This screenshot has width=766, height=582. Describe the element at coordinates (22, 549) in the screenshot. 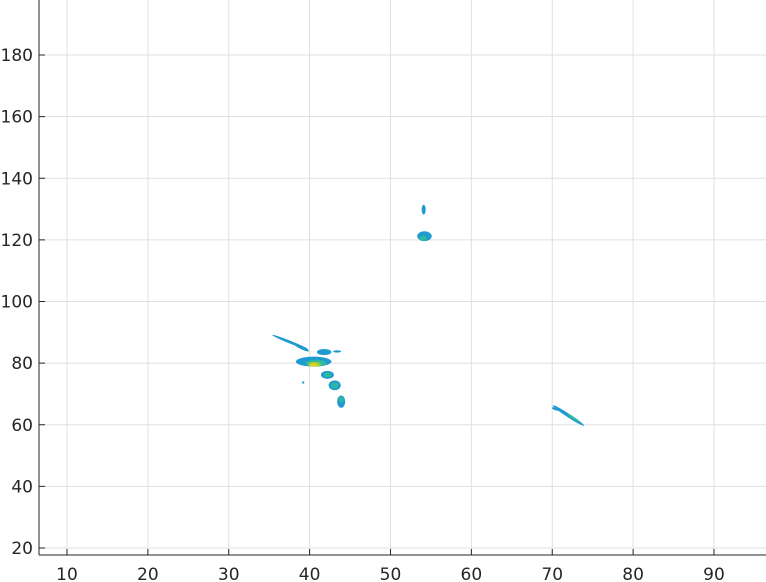

I see `y-tick-label: 20` at that location.